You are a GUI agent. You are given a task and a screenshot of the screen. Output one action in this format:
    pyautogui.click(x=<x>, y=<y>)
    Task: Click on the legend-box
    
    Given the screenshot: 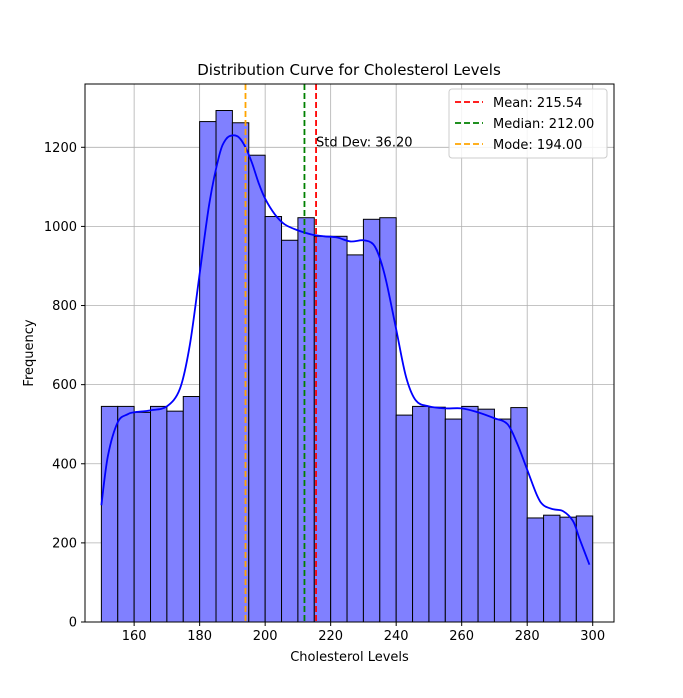 What is the action you would take?
    pyautogui.click(x=528, y=123)
    